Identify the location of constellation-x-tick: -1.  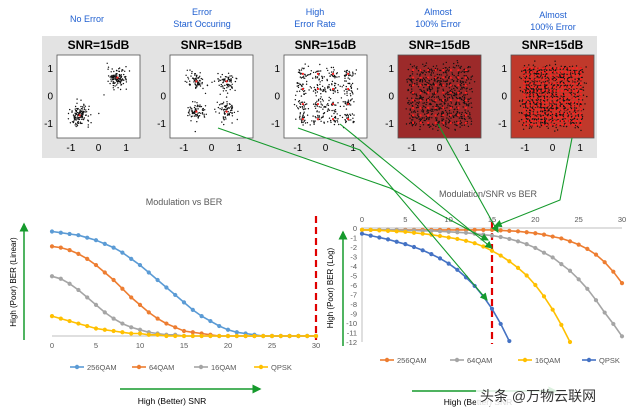
(183, 148).